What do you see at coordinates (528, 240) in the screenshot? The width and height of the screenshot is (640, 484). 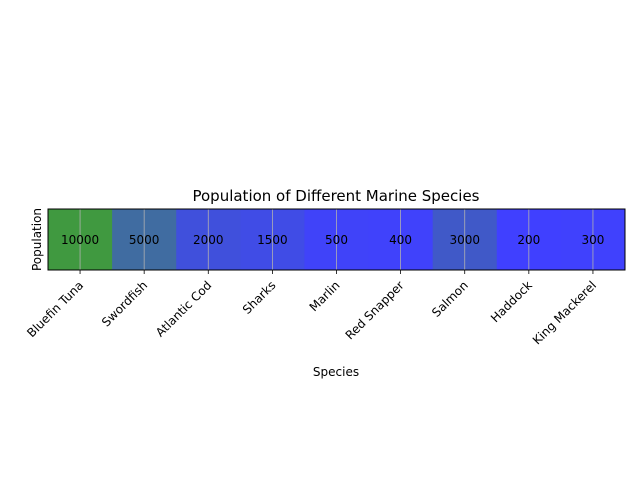 I see `data-label: 200` at bounding box center [528, 240].